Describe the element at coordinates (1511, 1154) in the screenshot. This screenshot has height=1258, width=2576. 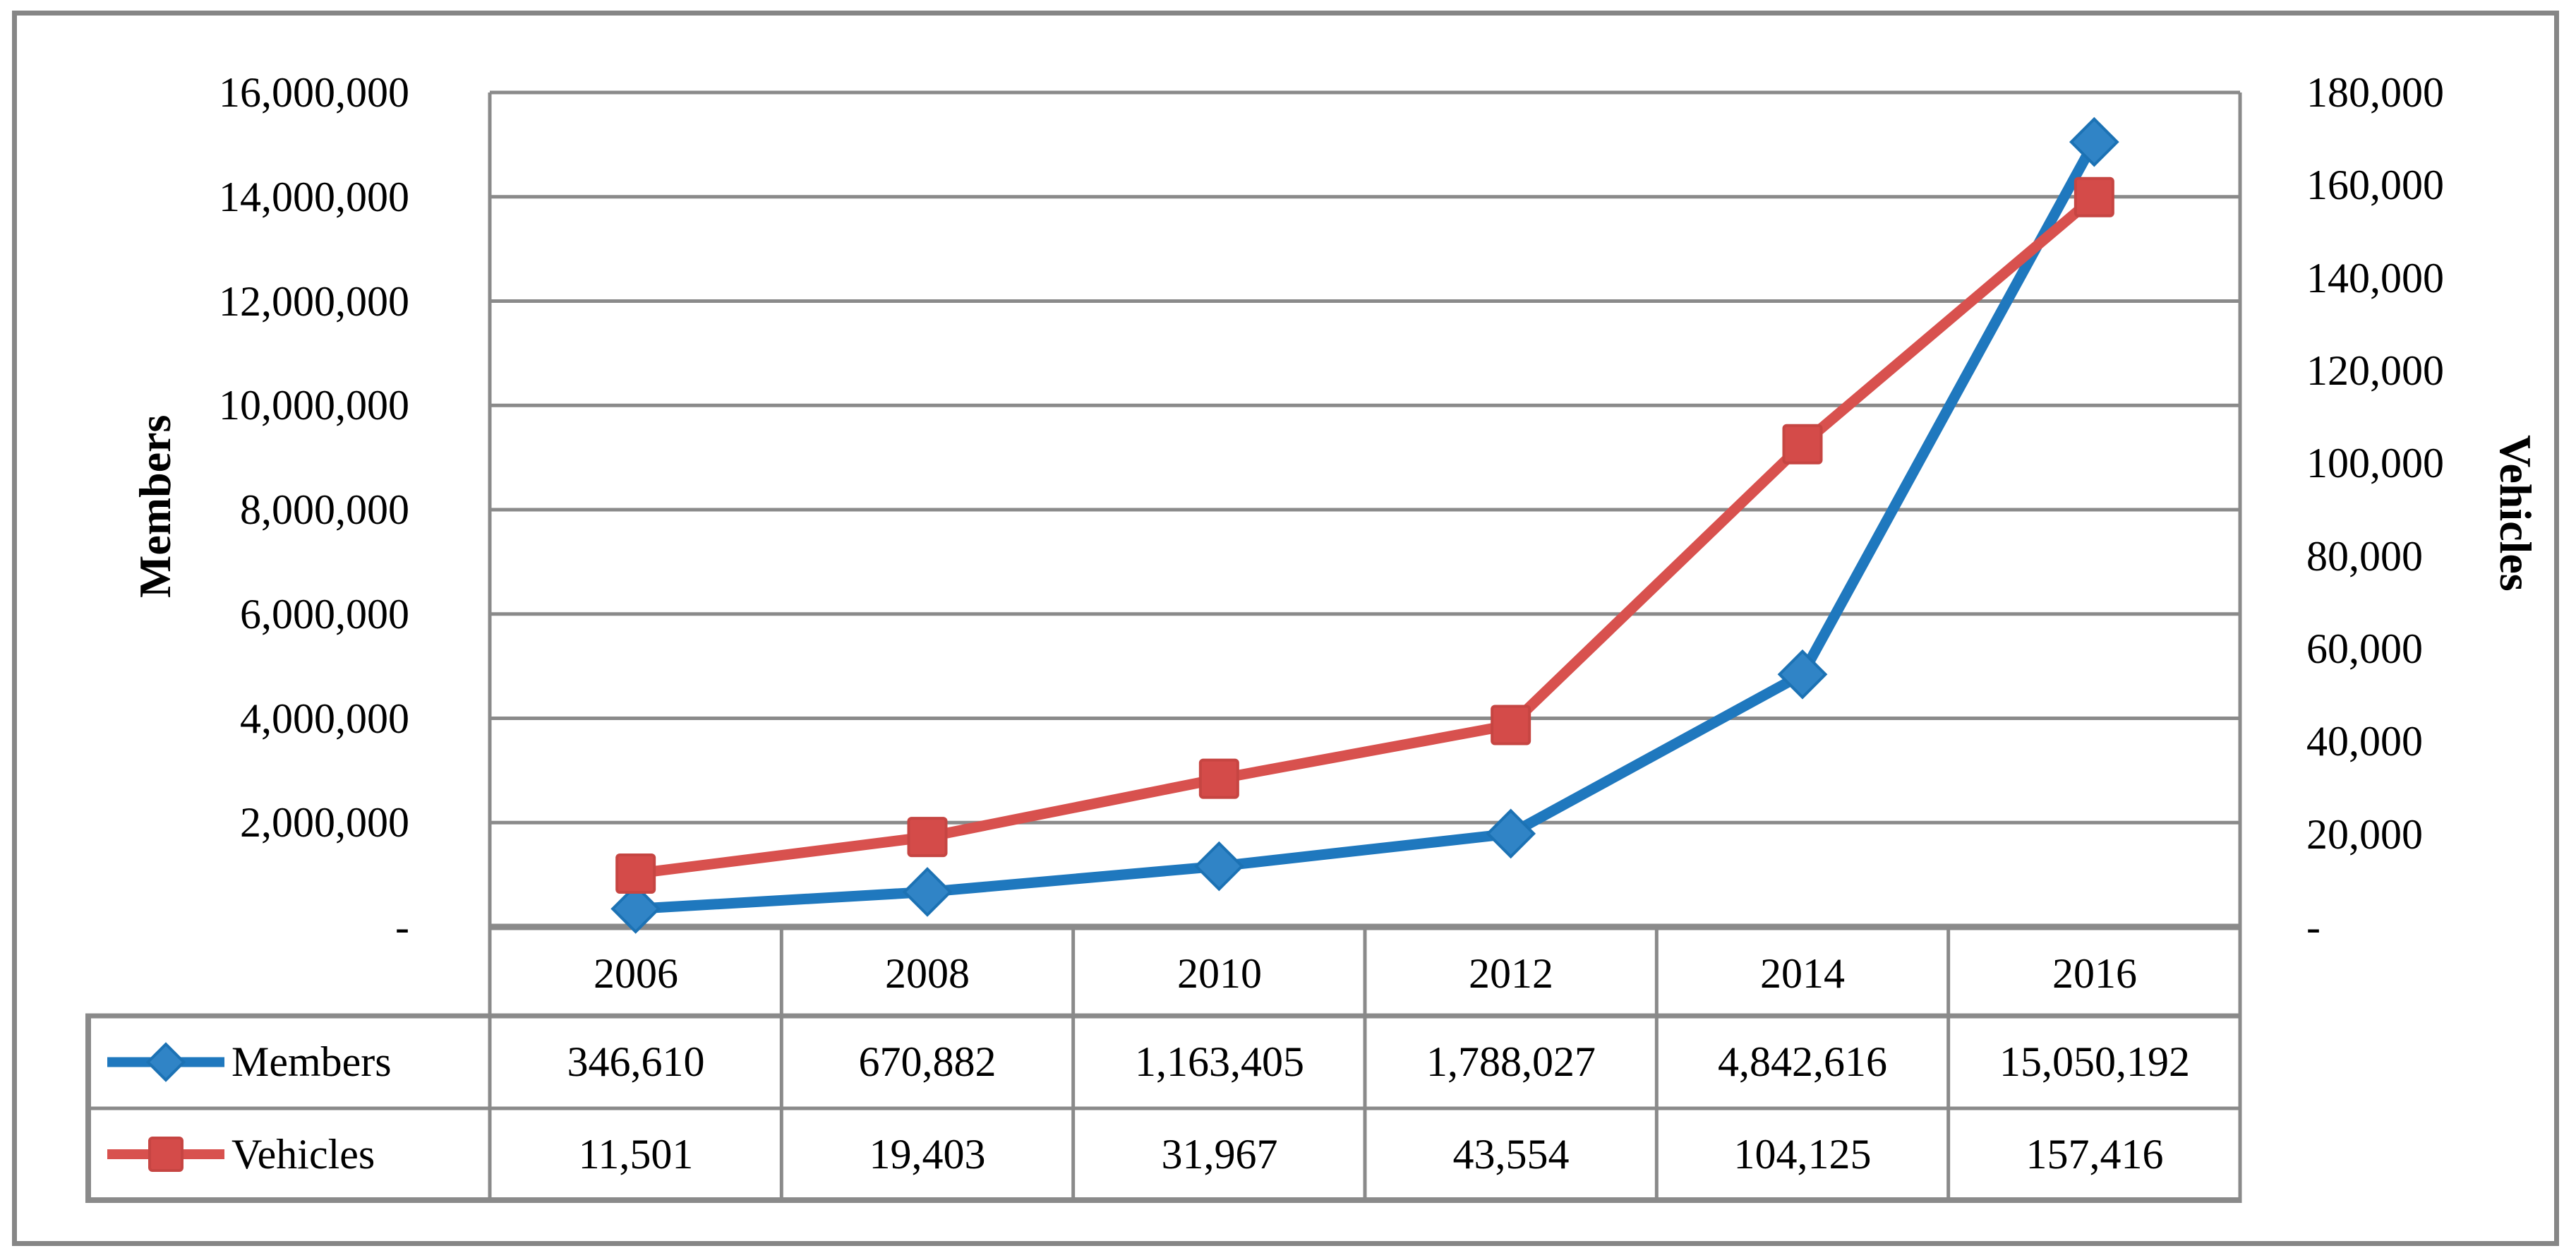
I see `table-cell-vehicles: 43,554` at that location.